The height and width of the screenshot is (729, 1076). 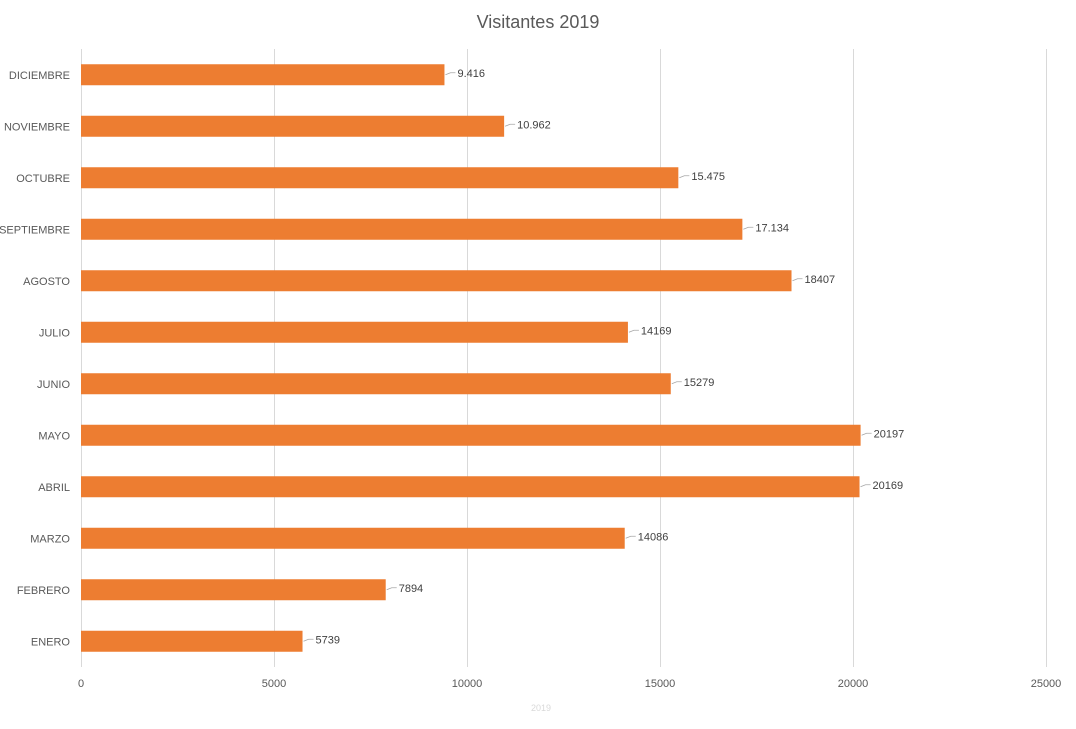 What do you see at coordinates (37, 127) in the screenshot?
I see `category-label: NOVIEMBRE` at bounding box center [37, 127].